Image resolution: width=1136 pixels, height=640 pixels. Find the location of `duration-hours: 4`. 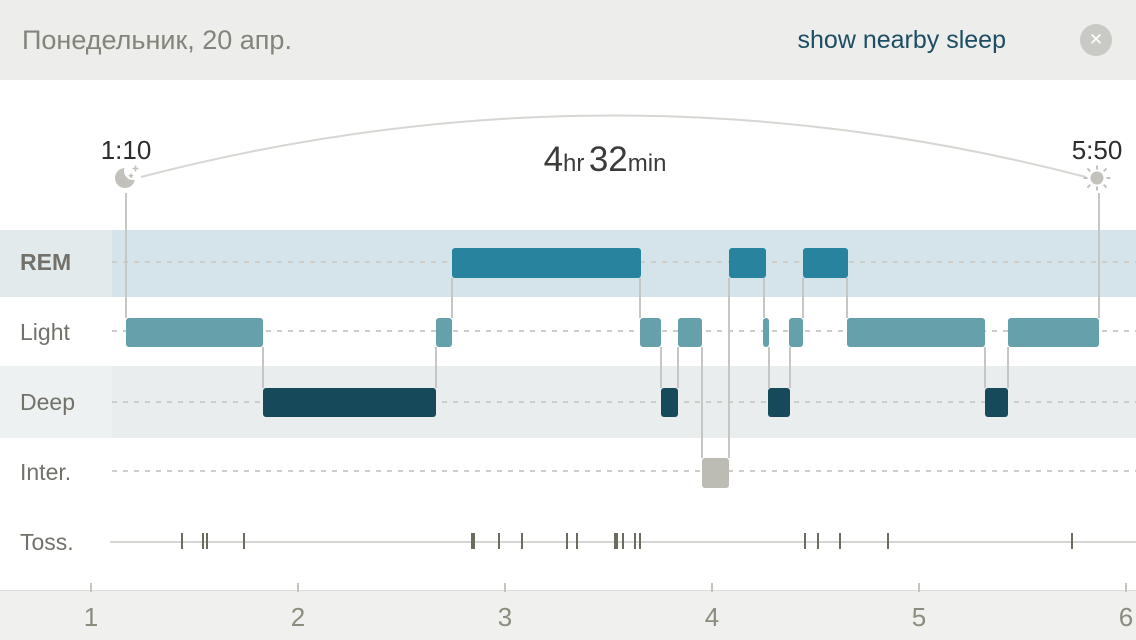

duration-hours: 4 is located at coordinates (553, 159).